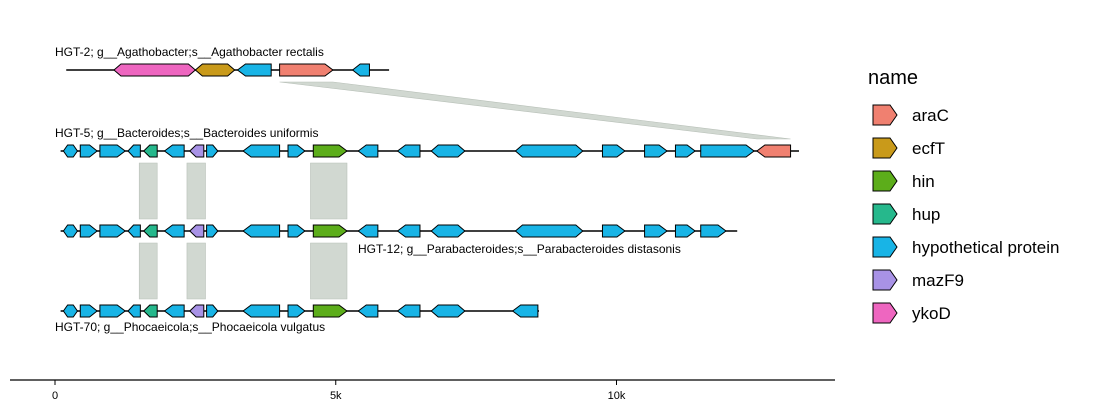 The width and height of the screenshot is (1102, 415). What do you see at coordinates (928, 148) in the screenshot?
I see `legend-label: ecfT` at bounding box center [928, 148].